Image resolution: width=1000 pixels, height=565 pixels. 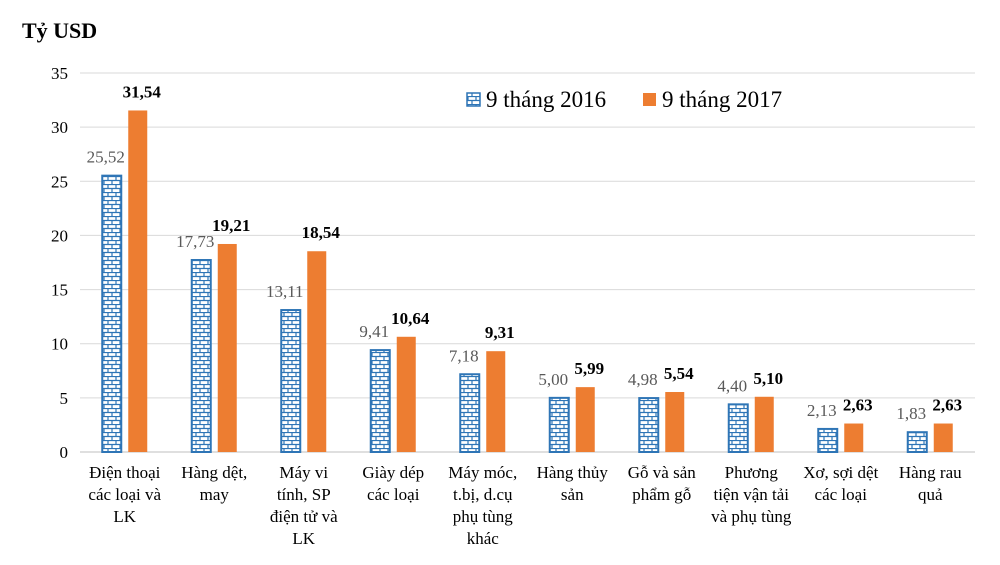 What do you see at coordinates (822, 410) in the screenshot?
I see `data-label-2016: 2,13` at bounding box center [822, 410].